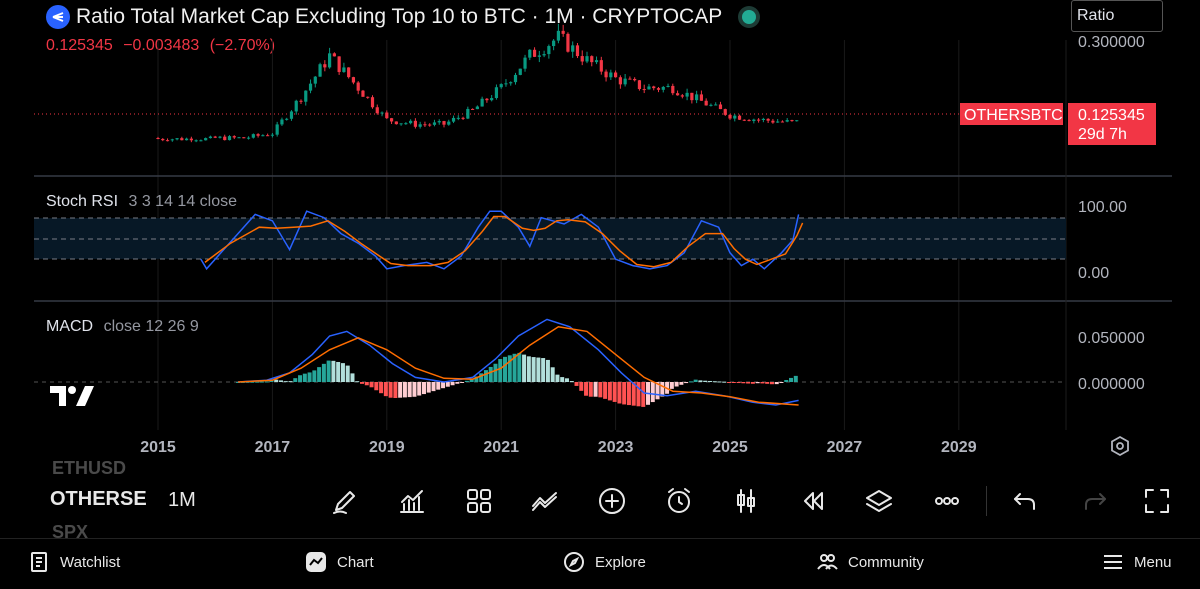 The image size is (1200, 589). What do you see at coordinates (273, 447) in the screenshot?
I see `time-axis-label: 2017` at bounding box center [273, 447].